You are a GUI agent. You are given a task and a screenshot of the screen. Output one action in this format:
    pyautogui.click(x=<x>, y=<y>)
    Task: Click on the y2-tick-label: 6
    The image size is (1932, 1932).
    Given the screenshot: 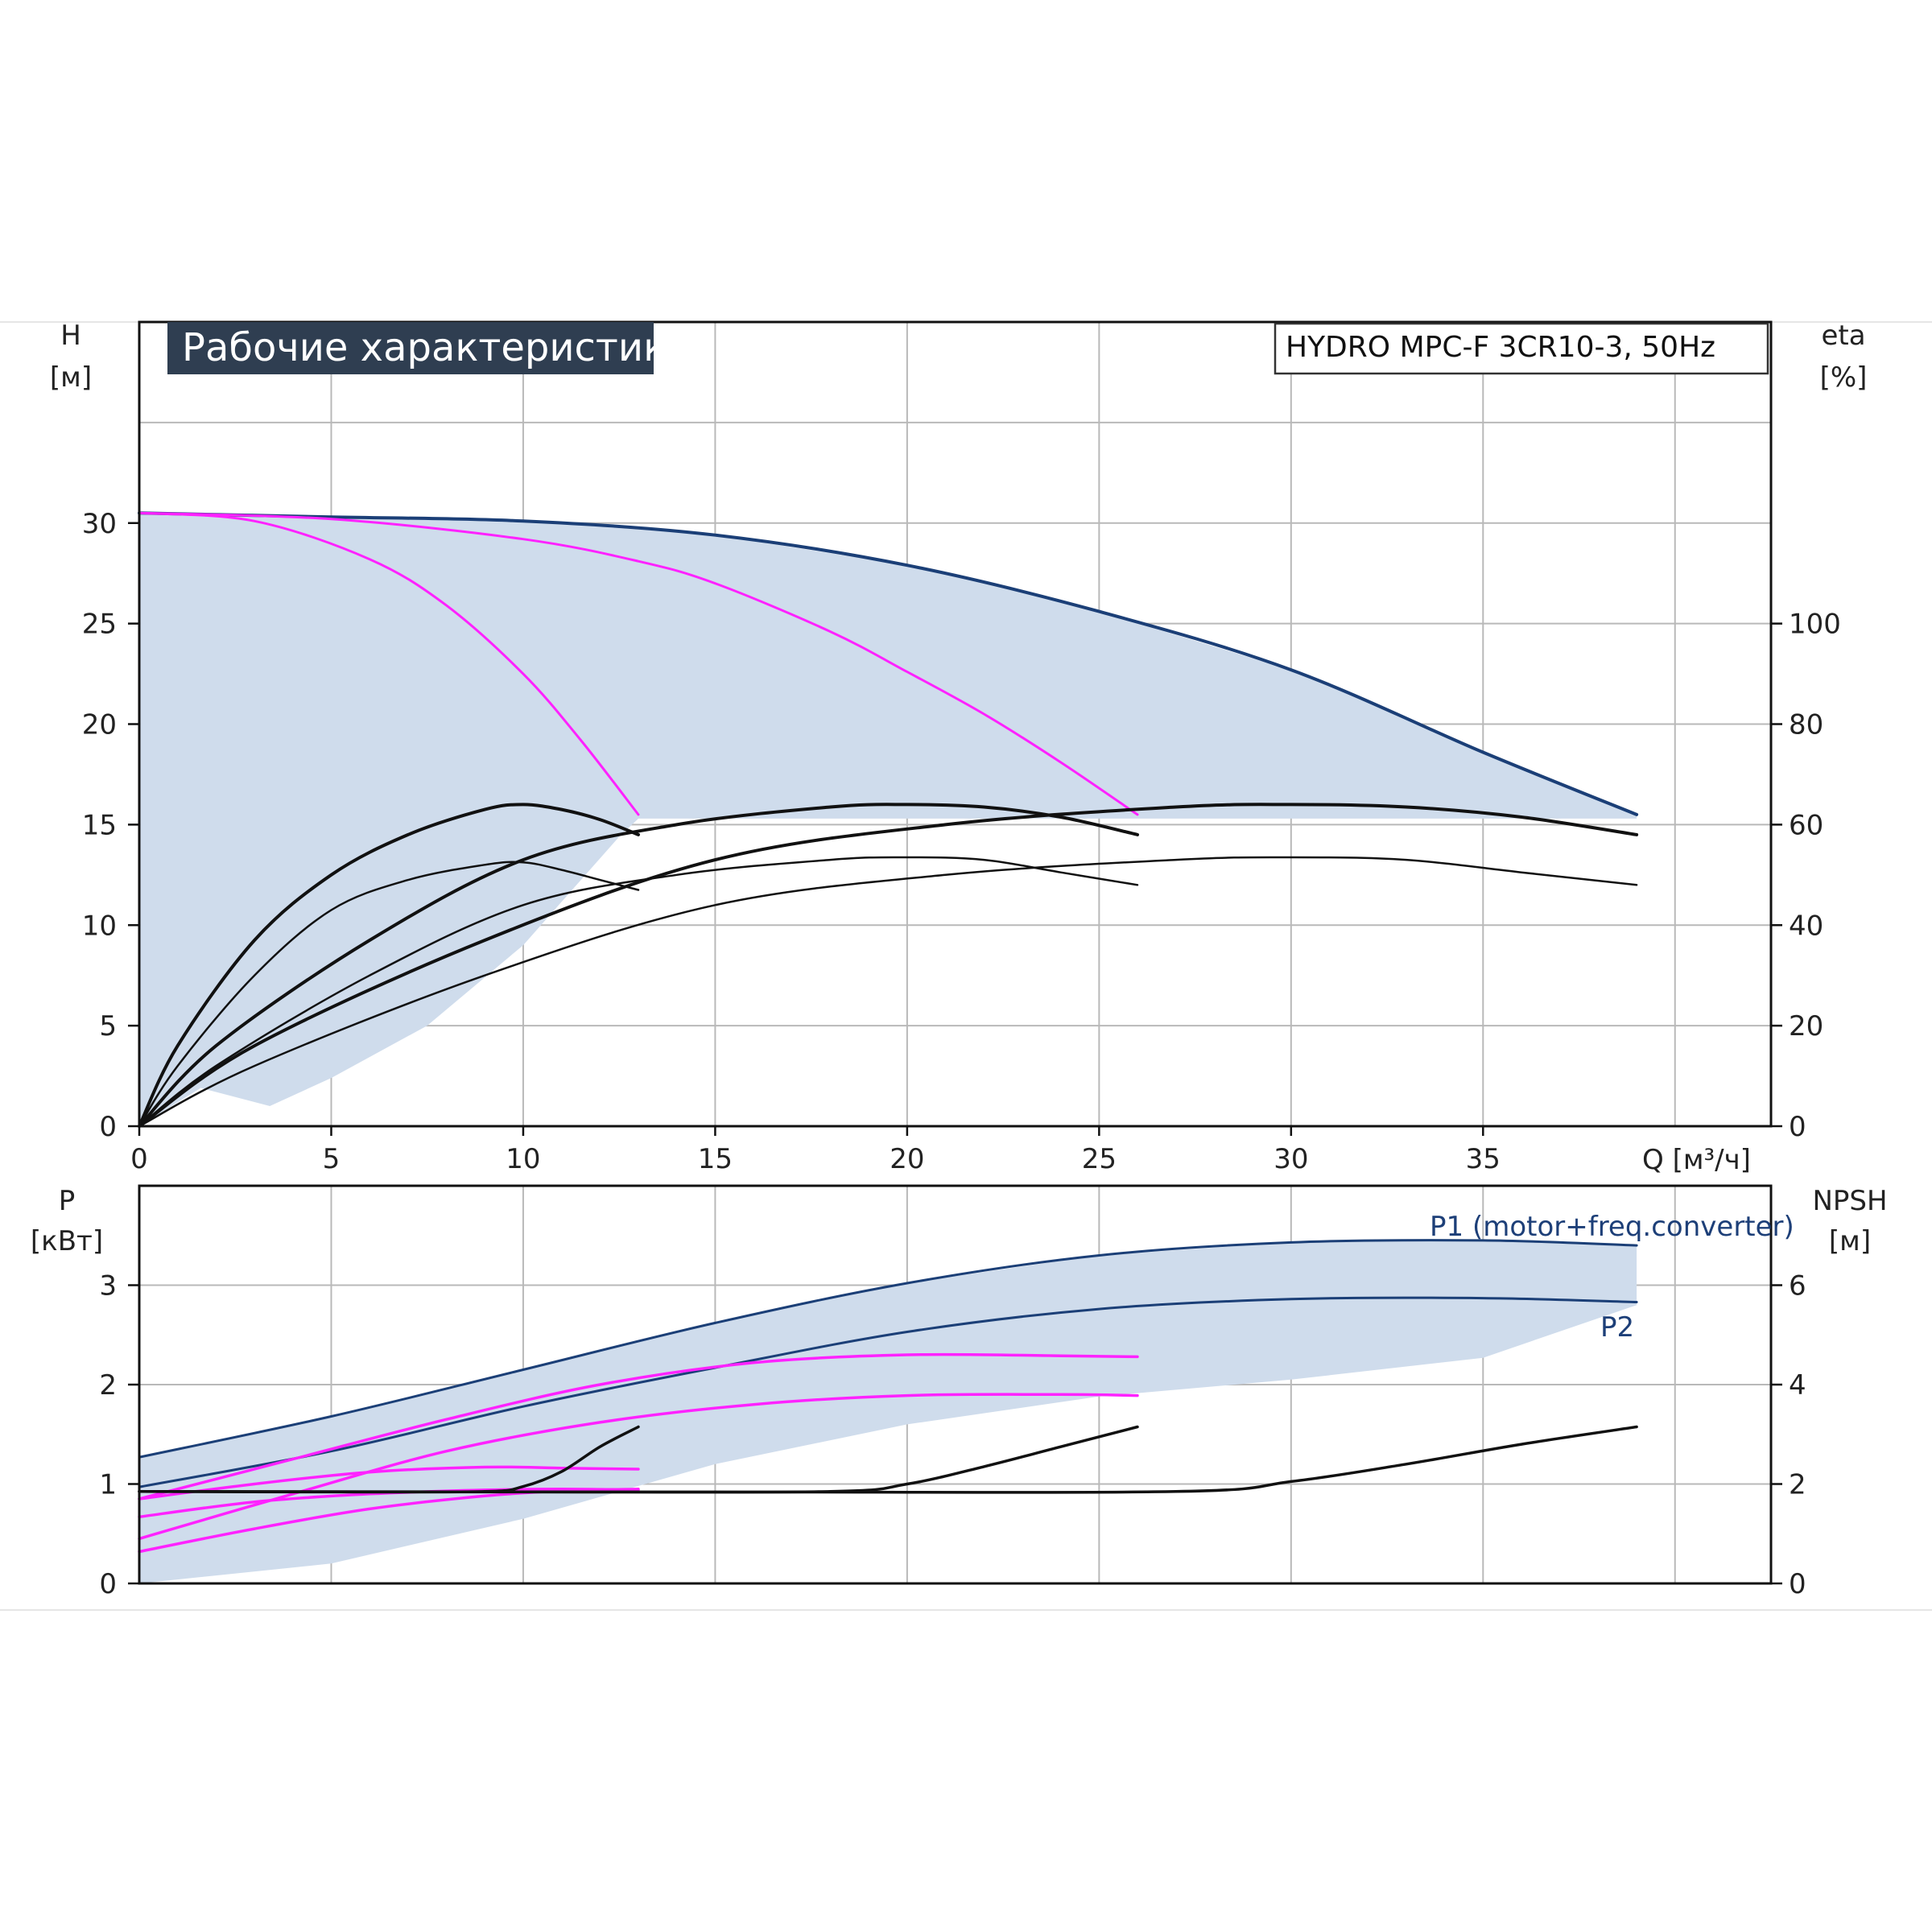 What is the action you would take?
    pyautogui.click(x=1797, y=1286)
    